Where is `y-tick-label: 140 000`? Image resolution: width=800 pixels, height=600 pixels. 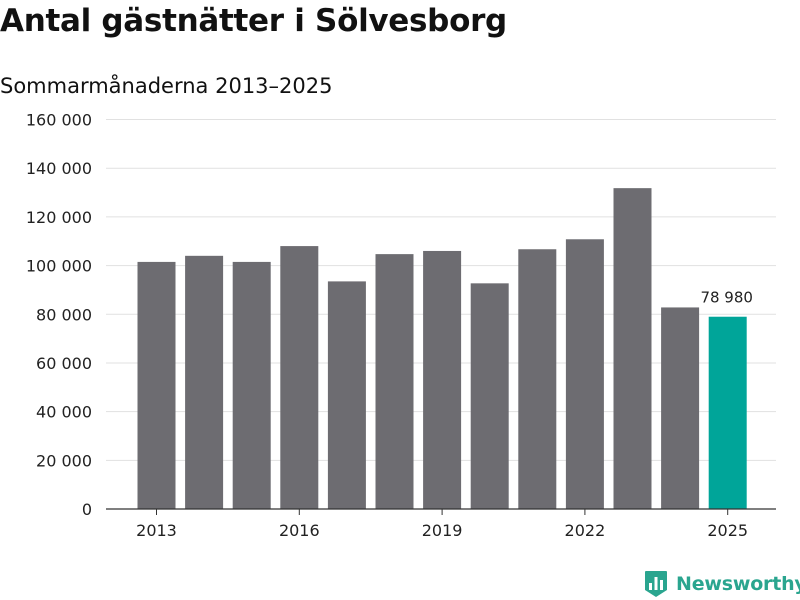
y-tick-label: 140 000 is located at coordinates (59, 168).